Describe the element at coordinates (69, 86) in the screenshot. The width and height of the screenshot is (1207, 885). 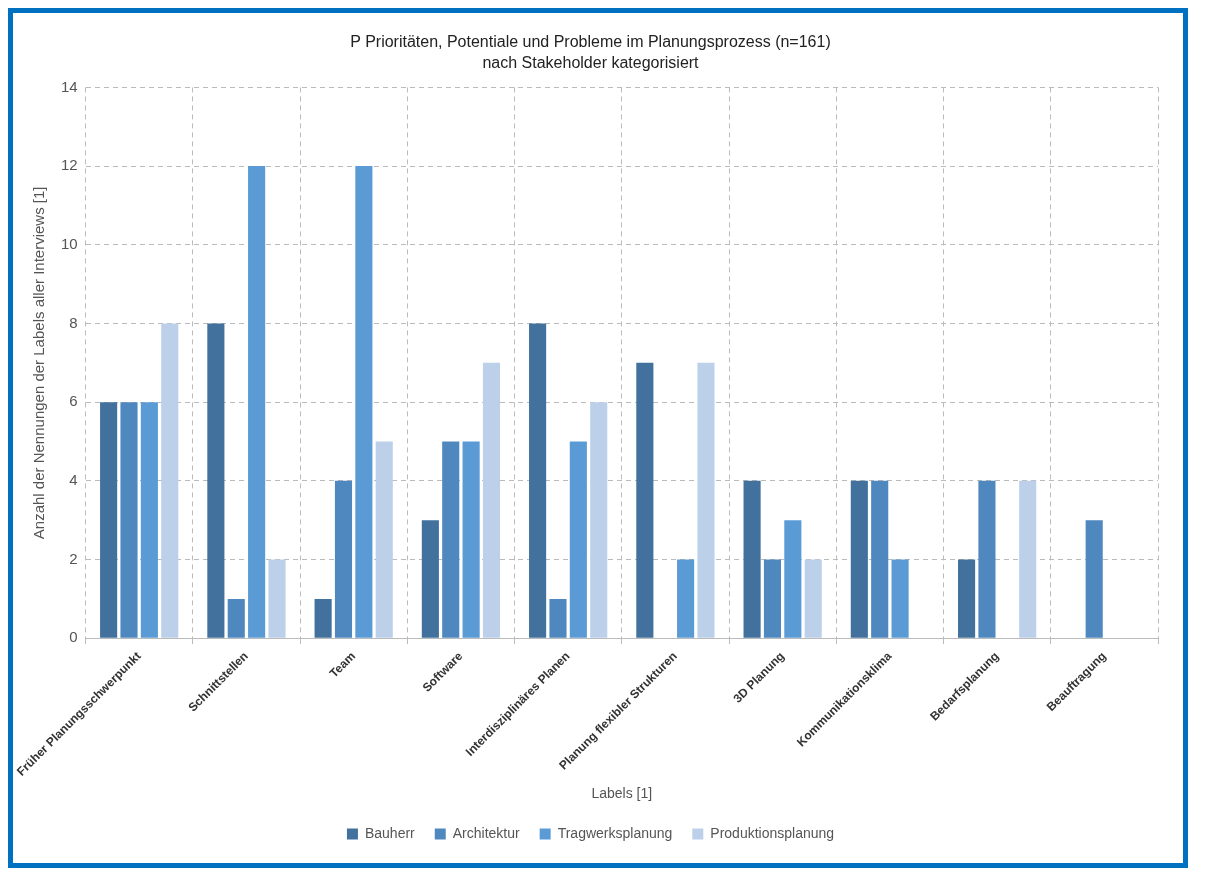
I see `y-tick-label: 14` at that location.